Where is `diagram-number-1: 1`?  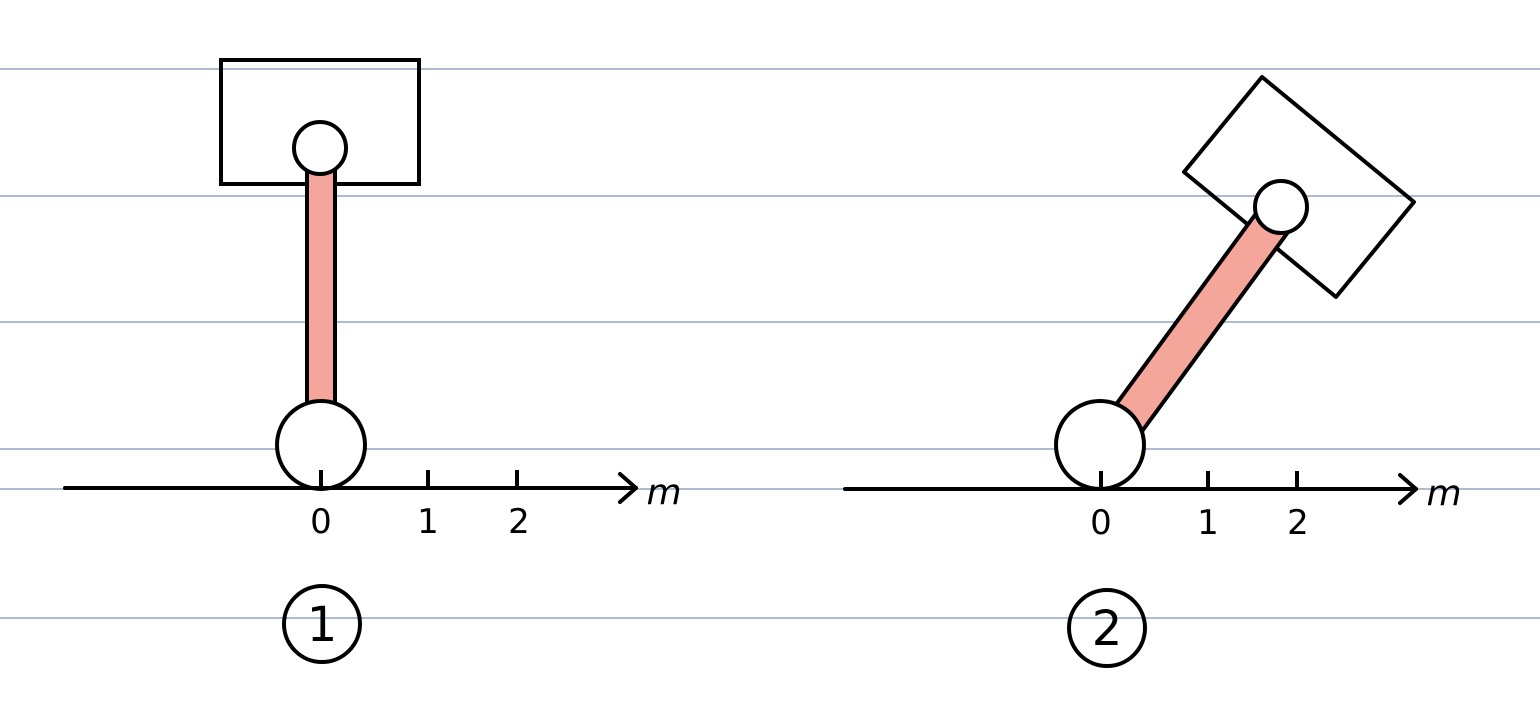
diagram-number-1: 1 is located at coordinates (322, 625).